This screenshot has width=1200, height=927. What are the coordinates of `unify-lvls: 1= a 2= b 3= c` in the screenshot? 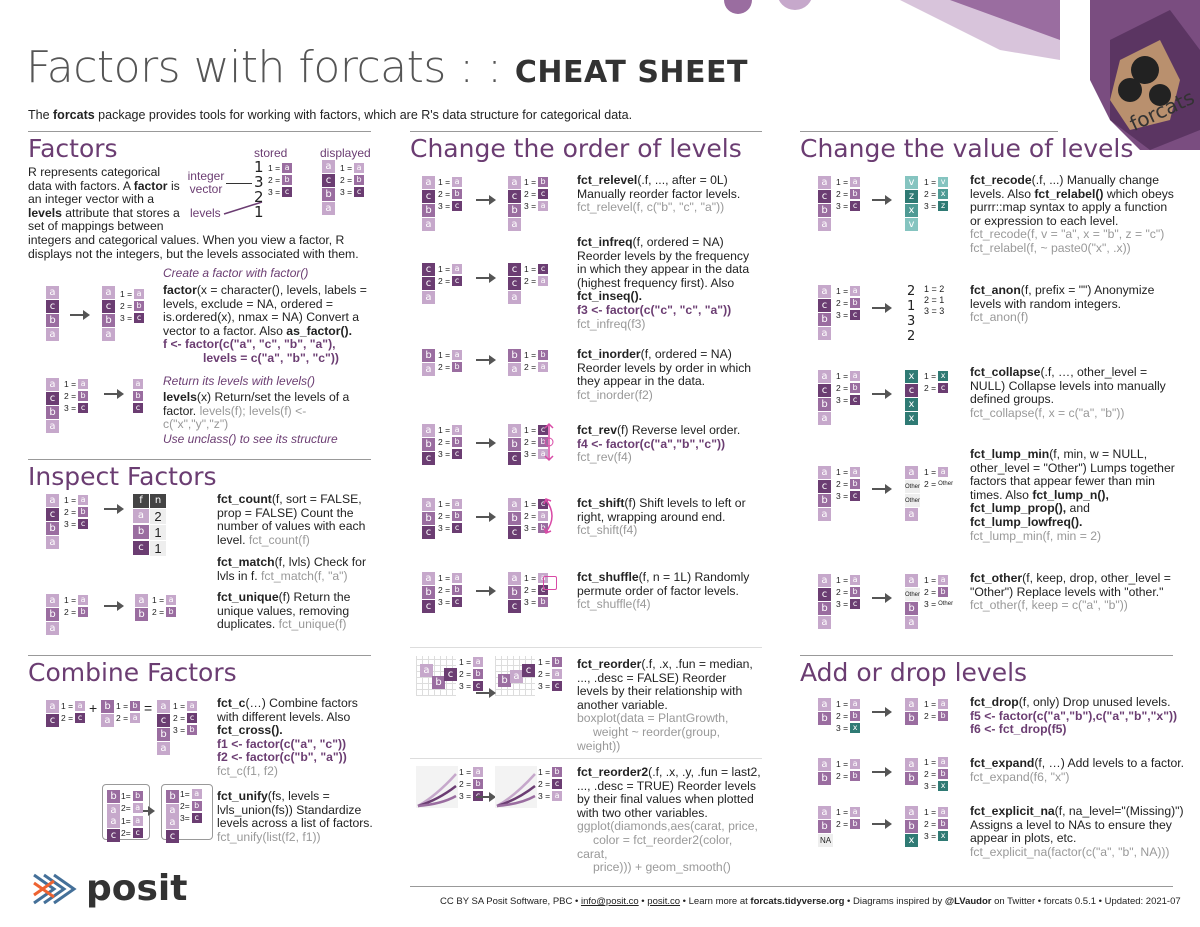 It's located at (191, 805).